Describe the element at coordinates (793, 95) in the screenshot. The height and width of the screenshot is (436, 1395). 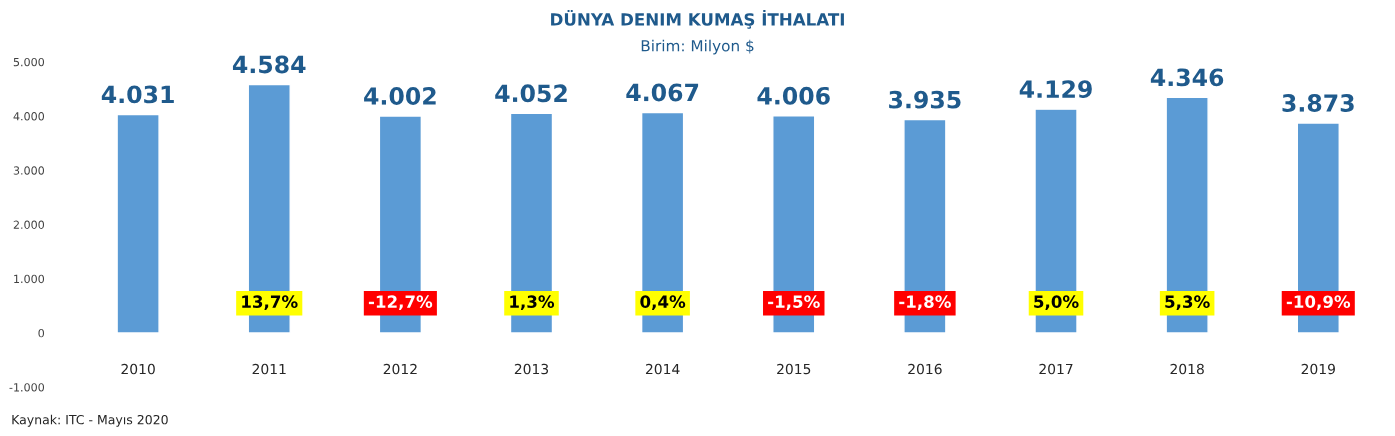
I see `data-label: 4.006` at that location.